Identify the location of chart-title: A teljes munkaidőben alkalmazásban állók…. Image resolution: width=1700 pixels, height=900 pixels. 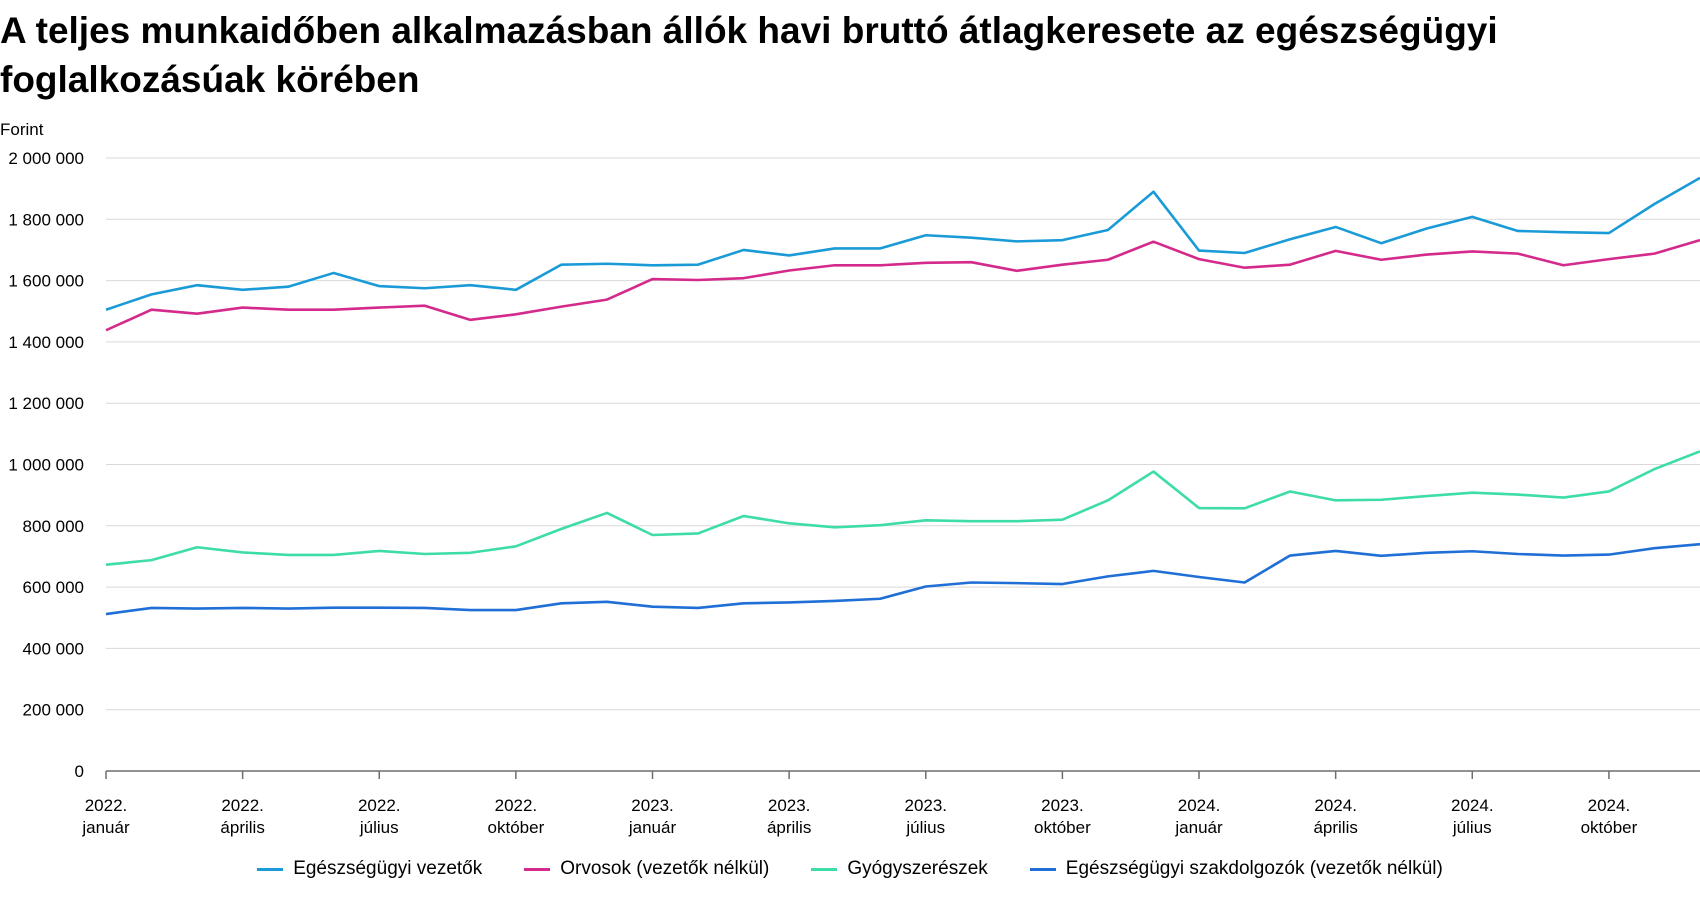
(749, 55).